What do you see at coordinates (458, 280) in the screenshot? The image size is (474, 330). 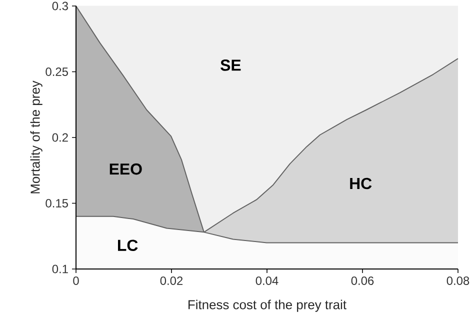 I see `x-tick-label: 0.08` at bounding box center [458, 280].